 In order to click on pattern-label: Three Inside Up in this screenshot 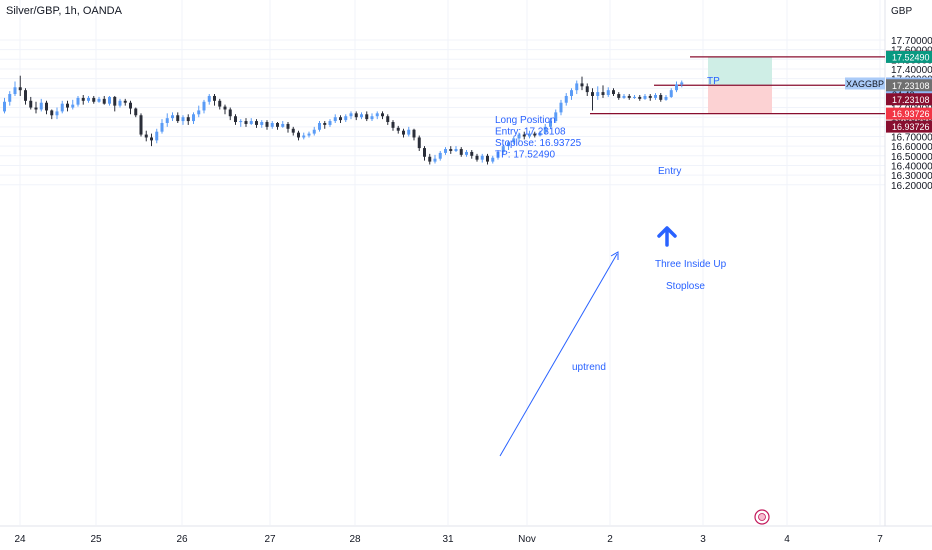, I will do `click(691, 264)`.